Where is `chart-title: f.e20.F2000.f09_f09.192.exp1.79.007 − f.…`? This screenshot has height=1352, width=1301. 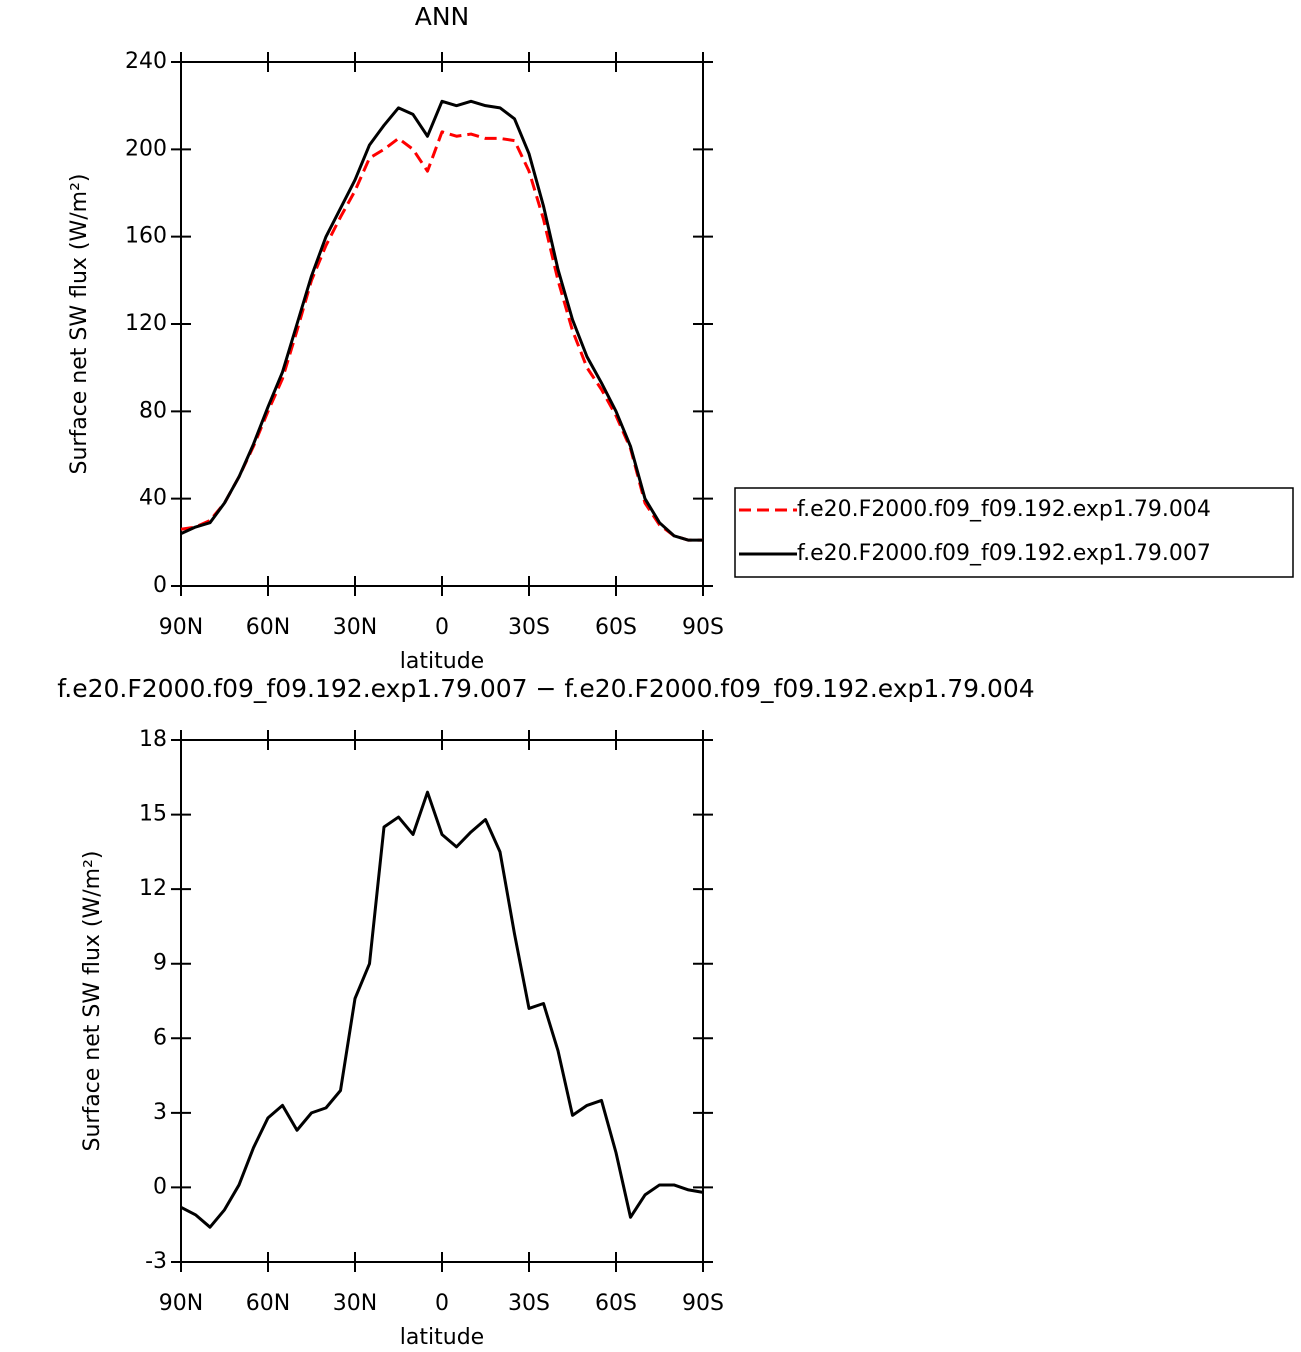 chart-title: f.e20.F2000.f09_f09.192.exp1.79.007 − f.… is located at coordinates (545, 688).